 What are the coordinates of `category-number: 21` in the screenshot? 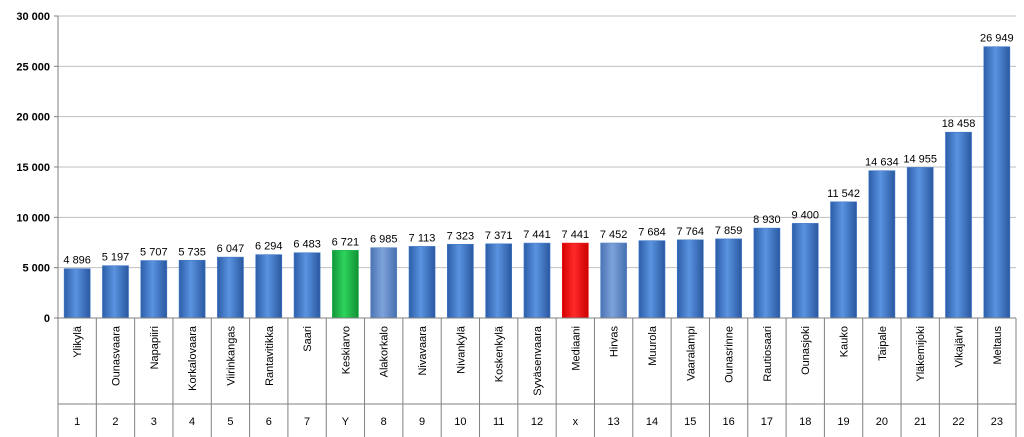 It's located at (920, 422).